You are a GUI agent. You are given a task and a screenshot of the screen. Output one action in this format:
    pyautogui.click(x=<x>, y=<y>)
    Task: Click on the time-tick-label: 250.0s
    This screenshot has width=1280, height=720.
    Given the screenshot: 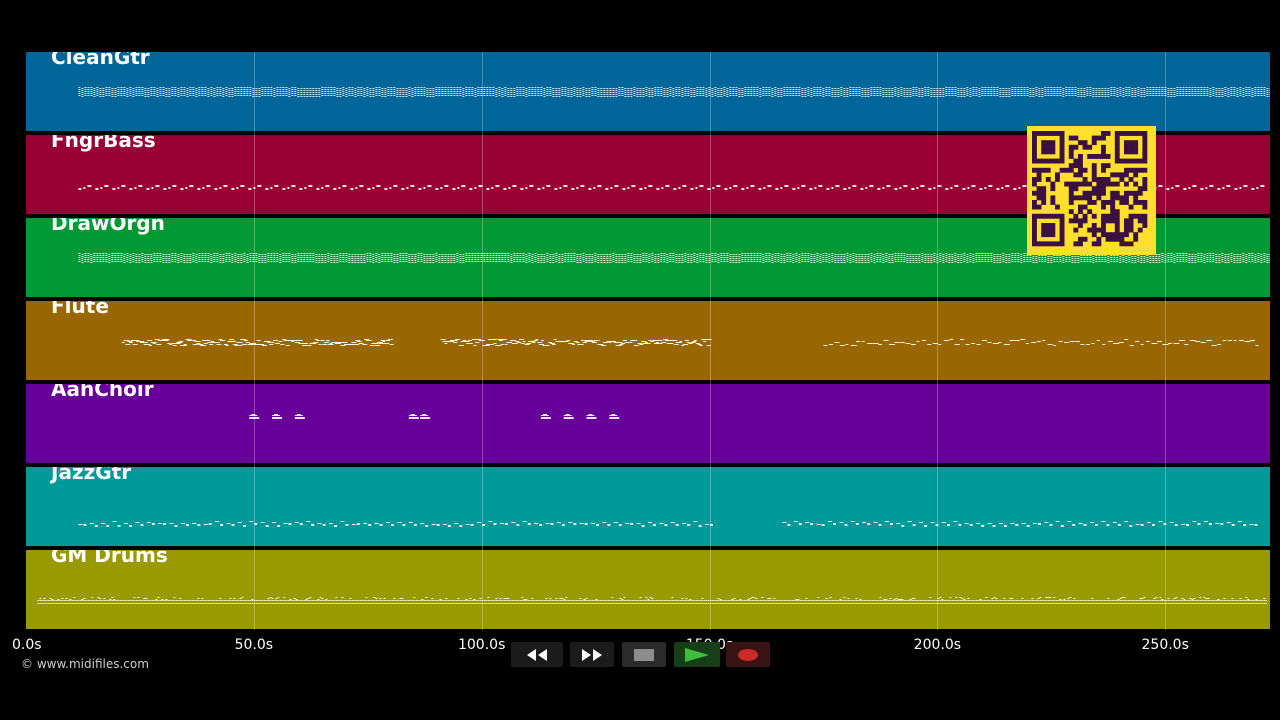 What is the action you would take?
    pyautogui.click(x=1165, y=645)
    